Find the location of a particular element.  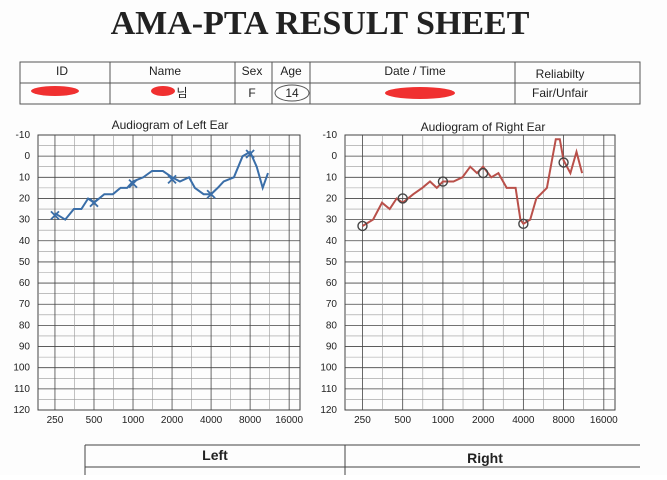

col-header: Name is located at coordinates (165, 71).